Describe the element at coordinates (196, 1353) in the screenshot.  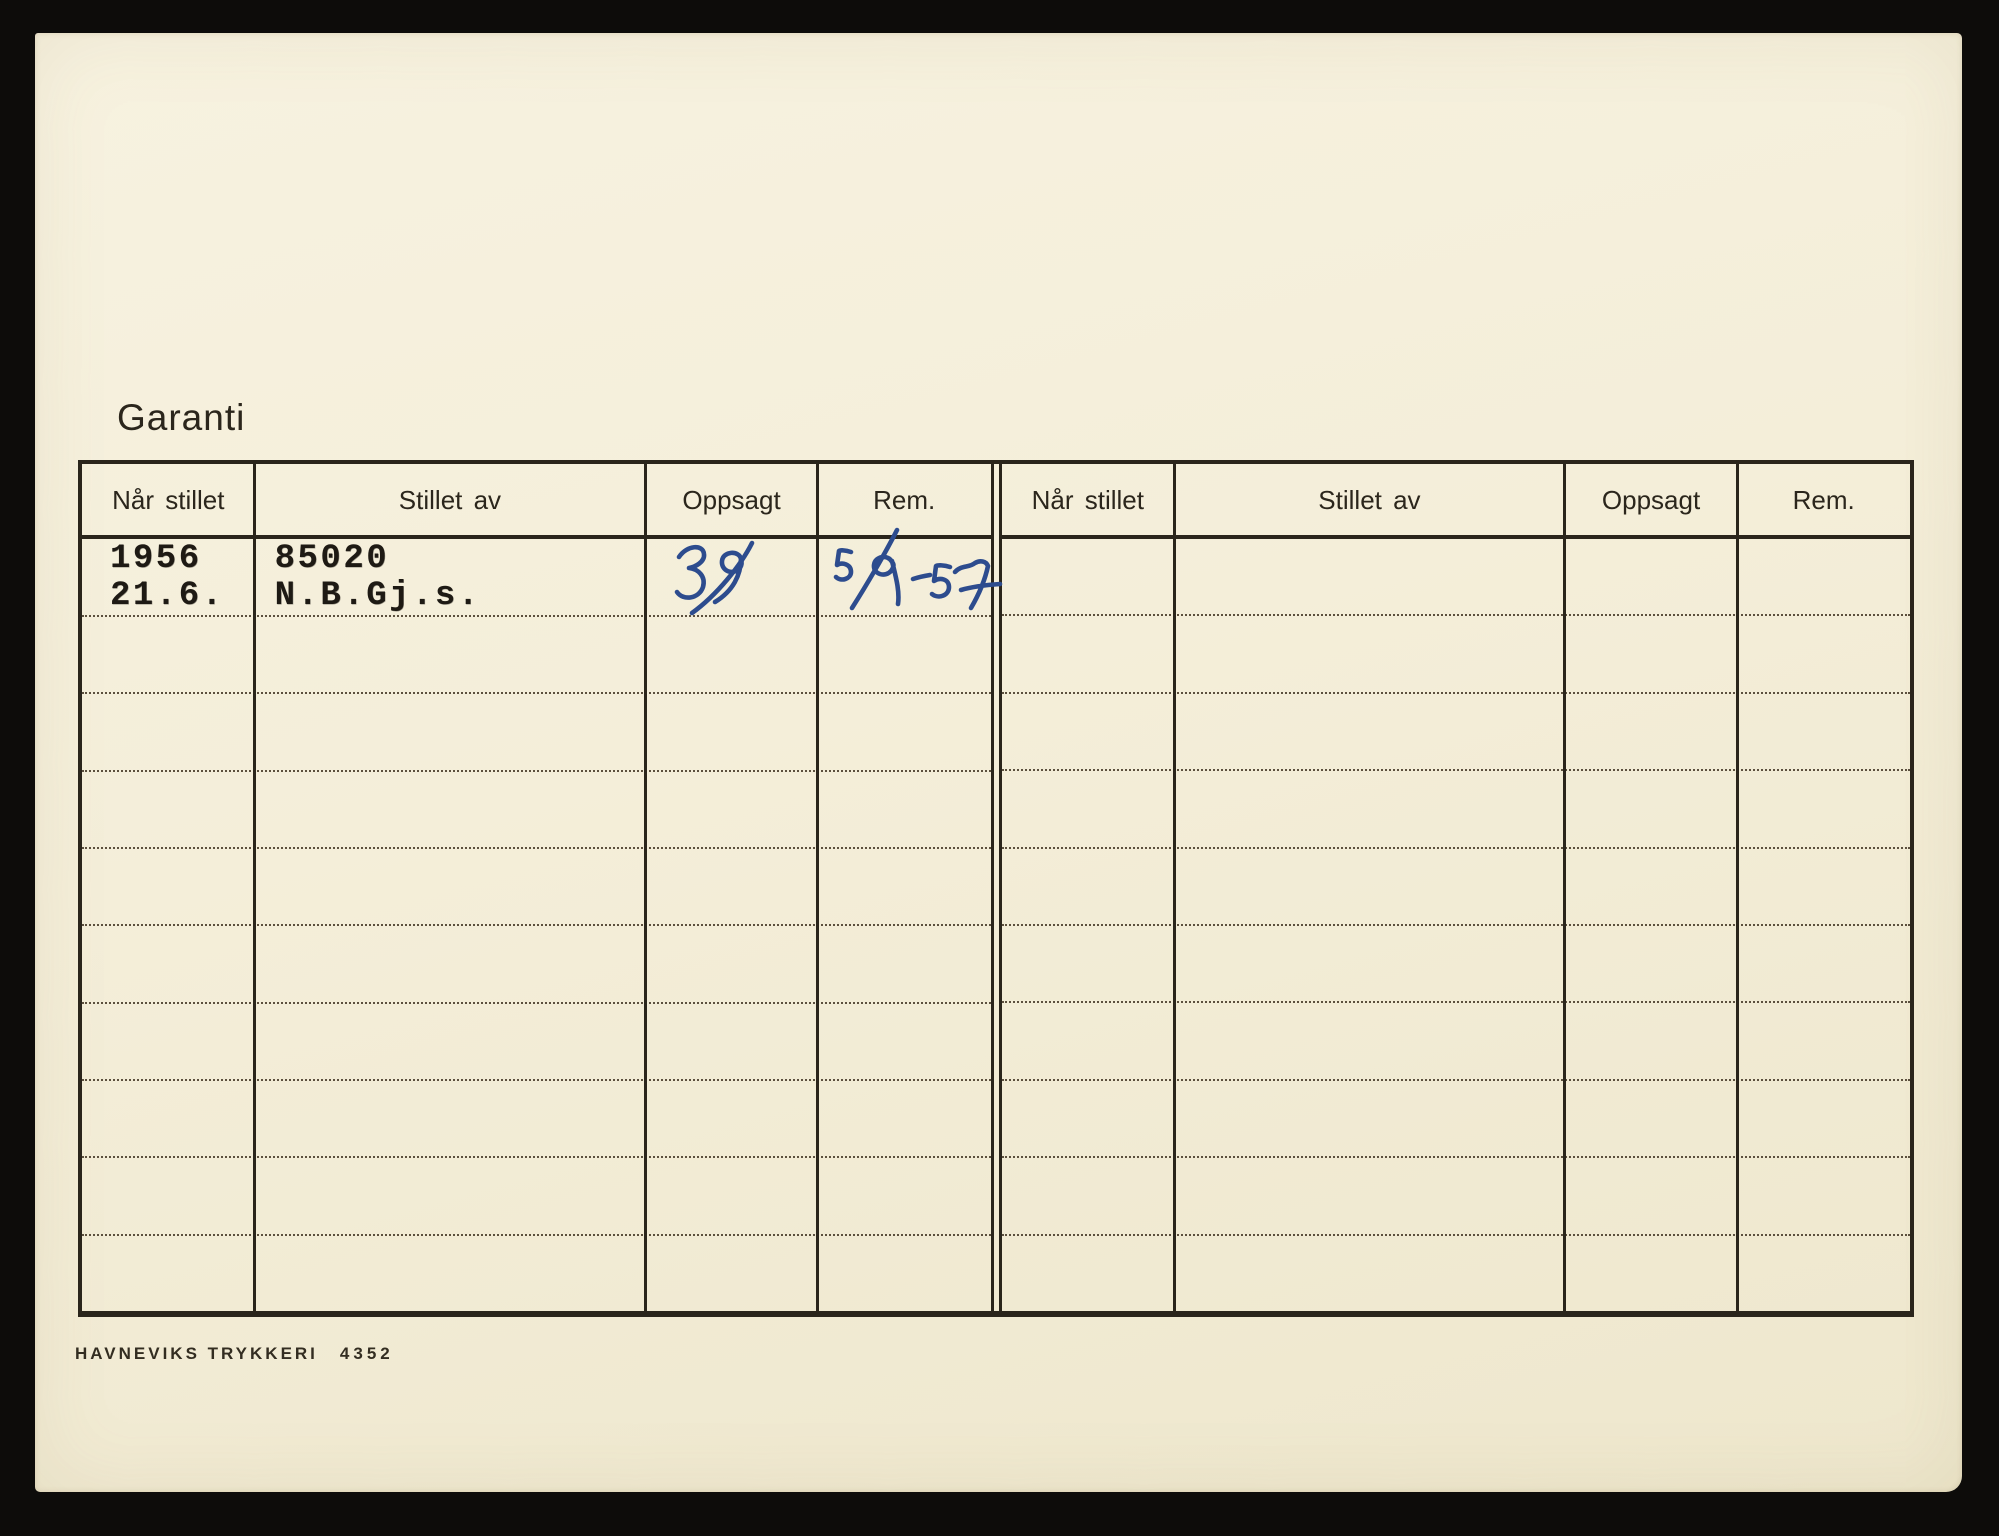
I see `printer-name: HAVNEVIKS TRYKKERI` at that location.